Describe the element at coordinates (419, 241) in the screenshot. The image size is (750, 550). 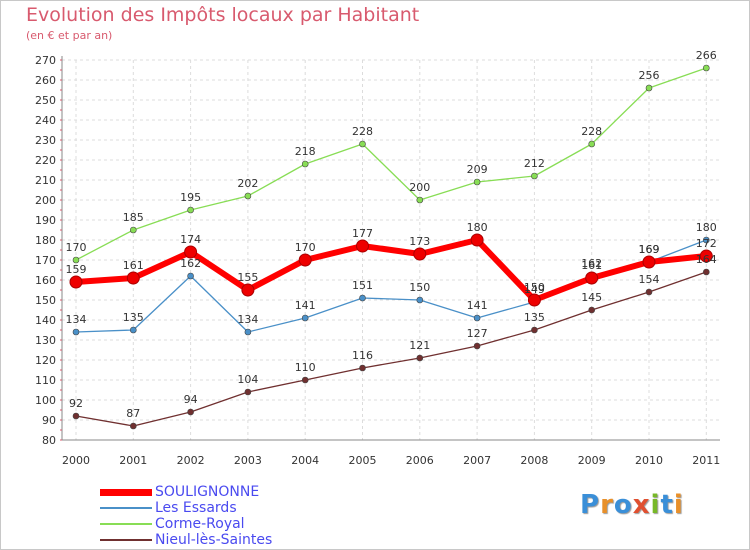
I see `data-label: 173` at that location.